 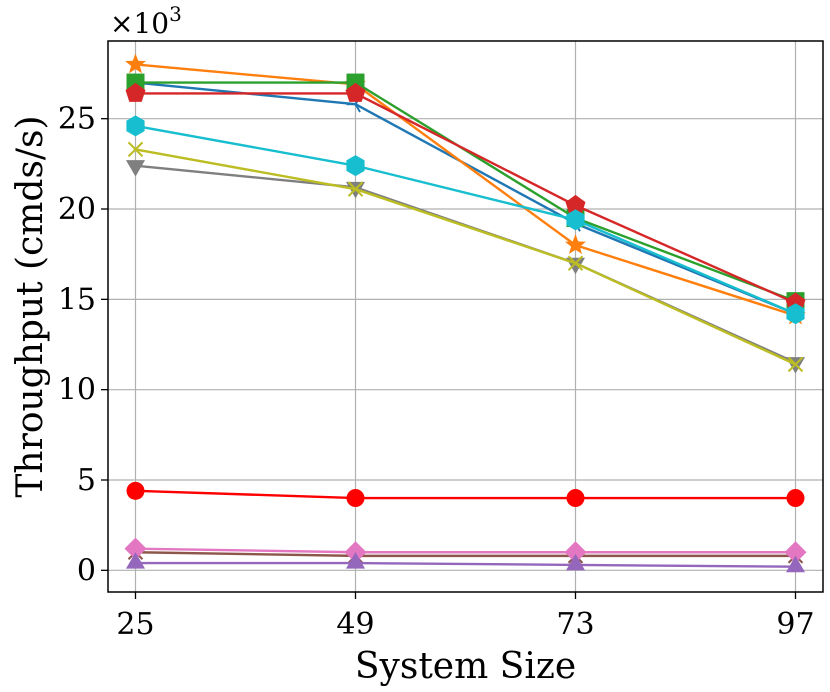 I want to click on y-tick-label: 0, so click(x=86, y=570).